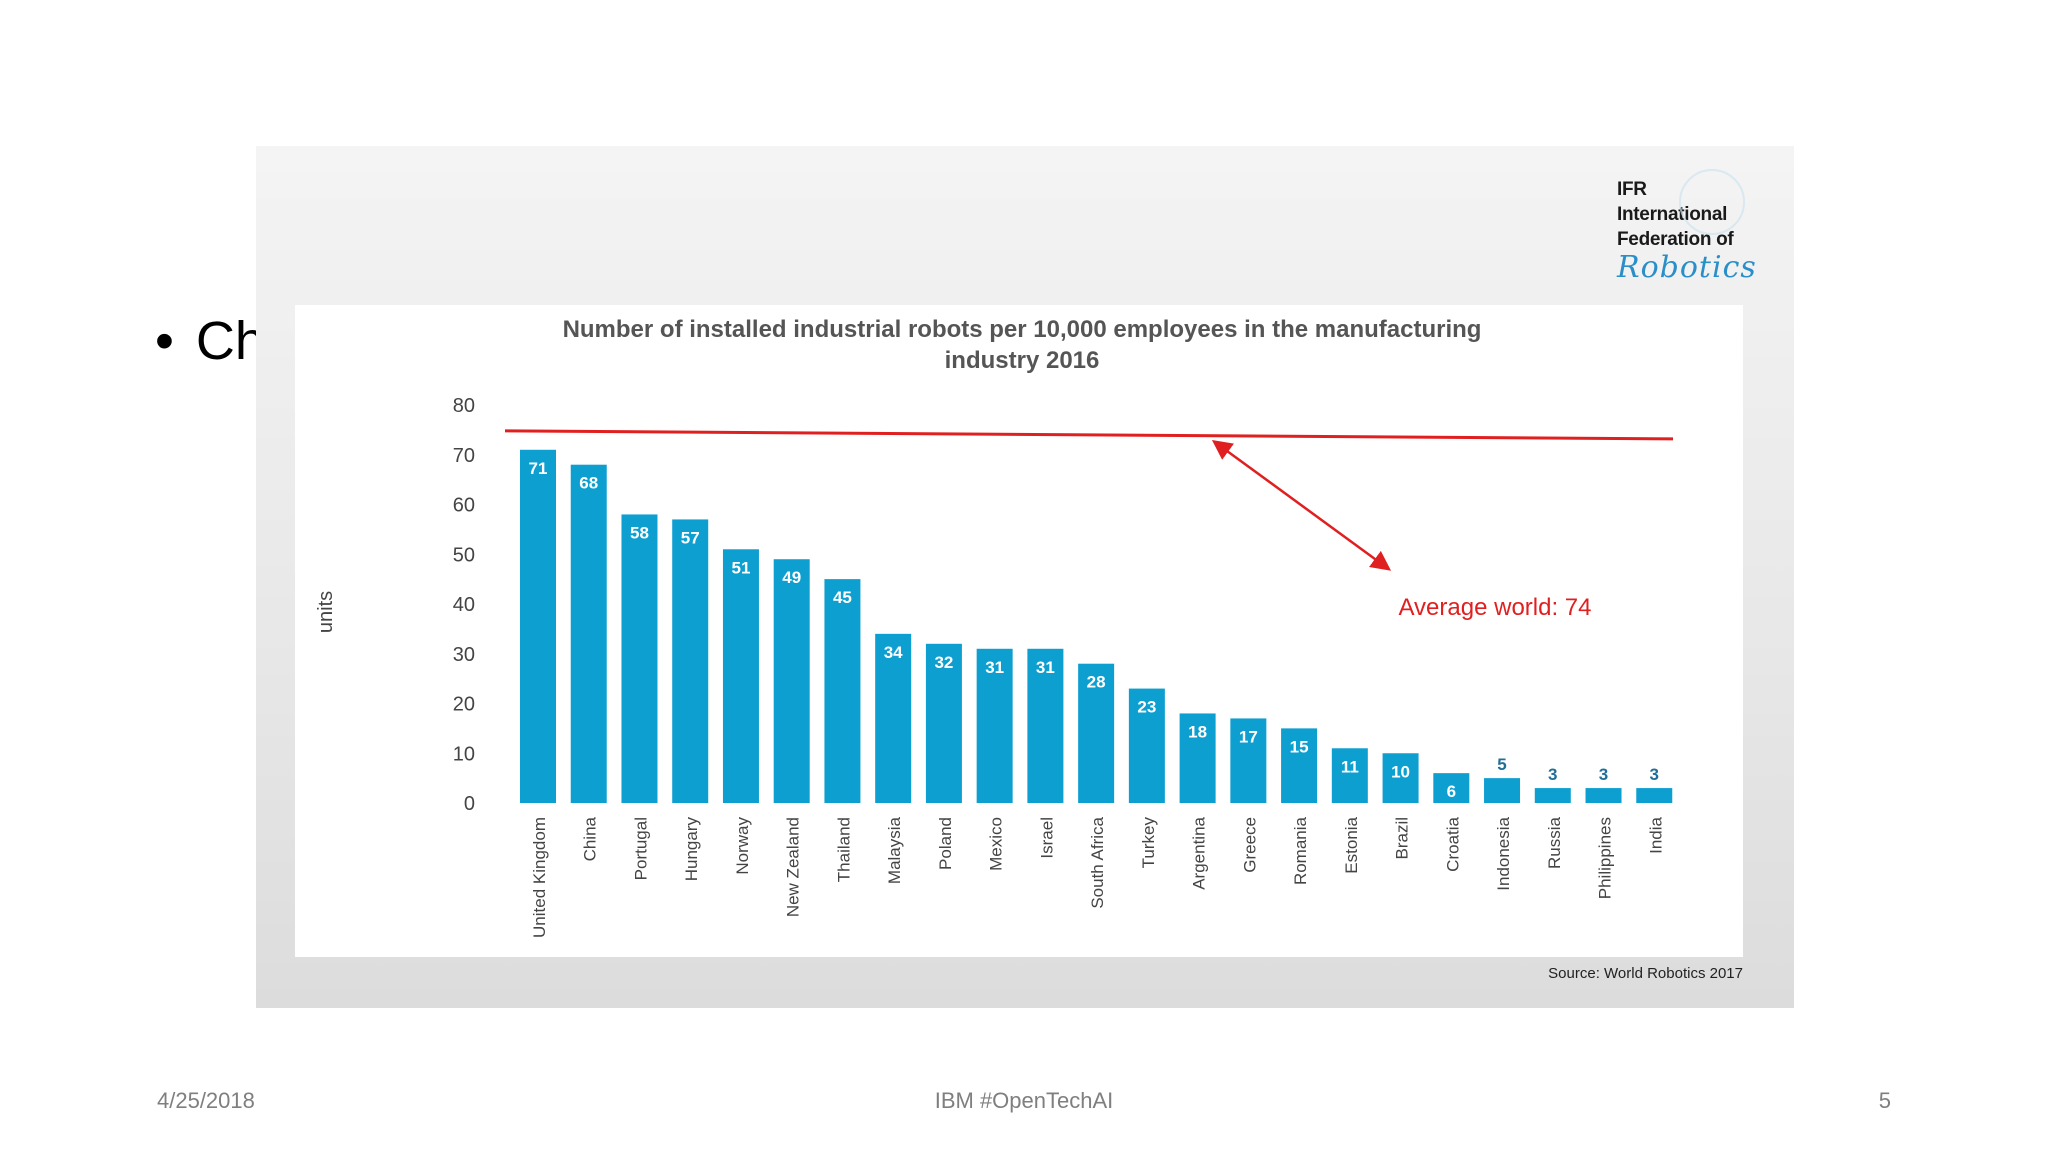  I want to click on x-tick-label: Poland, so click(945, 843).